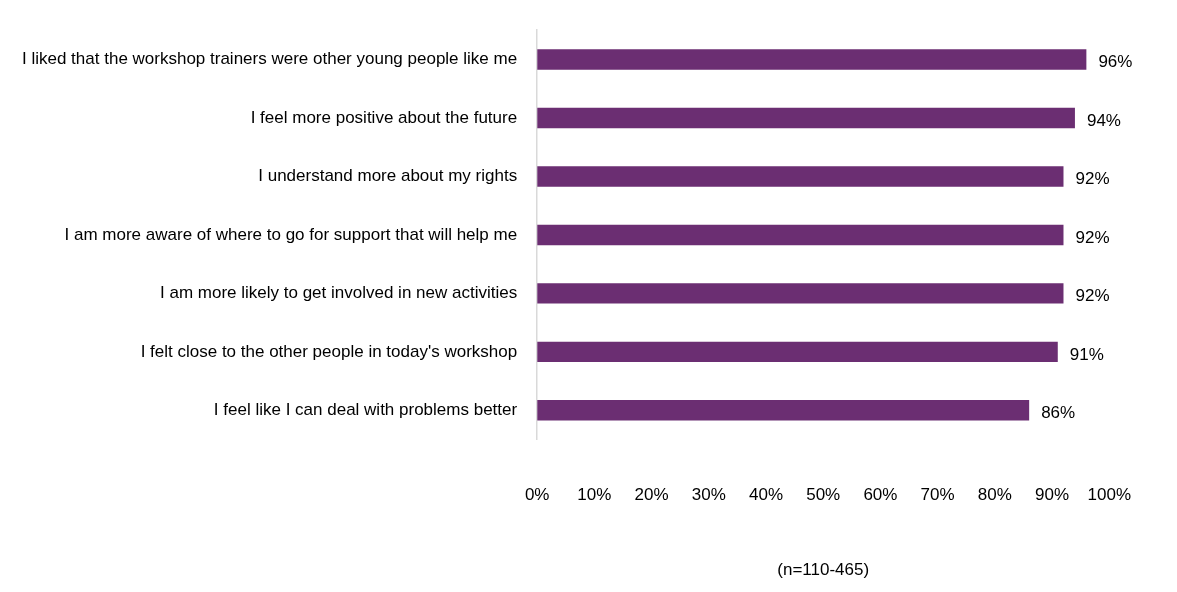 The width and height of the screenshot is (1177, 592). What do you see at coordinates (1109, 495) in the screenshot?
I see `x-tick-label: 100%` at bounding box center [1109, 495].